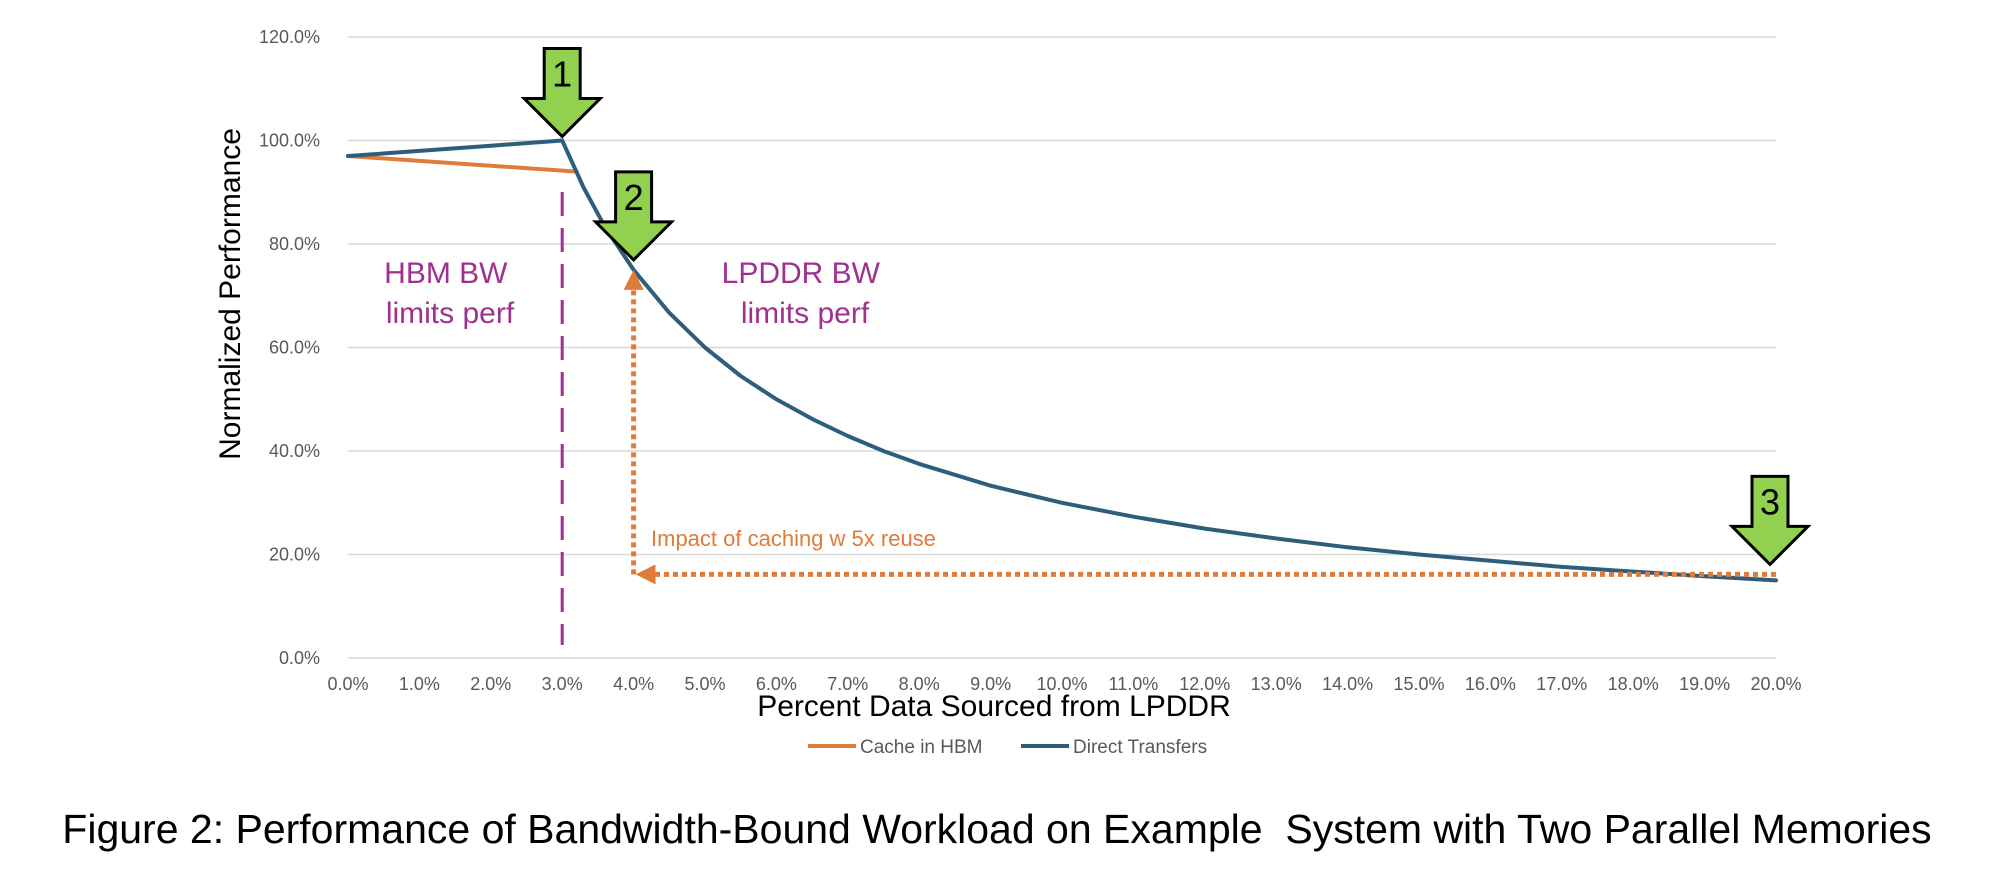 The image size is (1994, 874). What do you see at coordinates (446, 273) in the screenshot?
I see `hbm-region-label-line-1: HBM BW` at bounding box center [446, 273].